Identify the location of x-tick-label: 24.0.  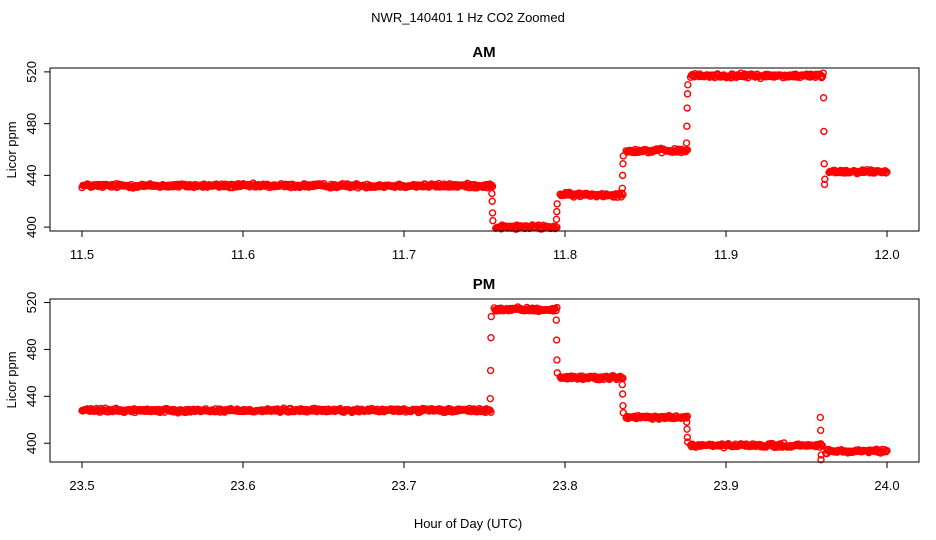
(886, 485).